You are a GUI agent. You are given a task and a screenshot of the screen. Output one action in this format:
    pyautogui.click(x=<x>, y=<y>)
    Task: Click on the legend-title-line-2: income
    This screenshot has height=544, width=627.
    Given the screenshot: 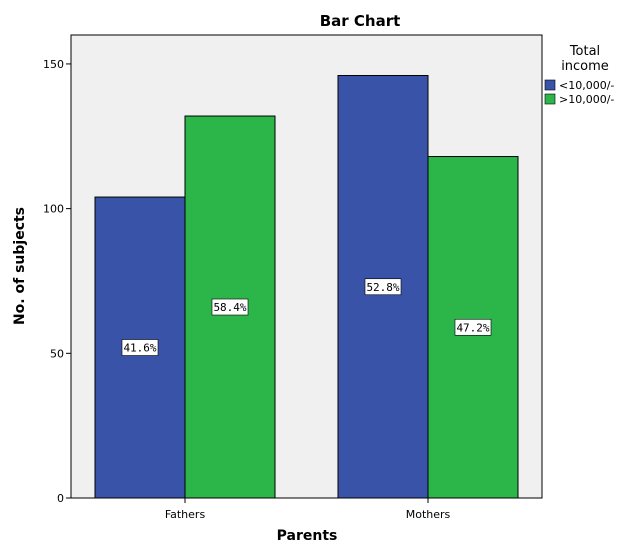 What is the action you would take?
    pyautogui.click(x=585, y=66)
    